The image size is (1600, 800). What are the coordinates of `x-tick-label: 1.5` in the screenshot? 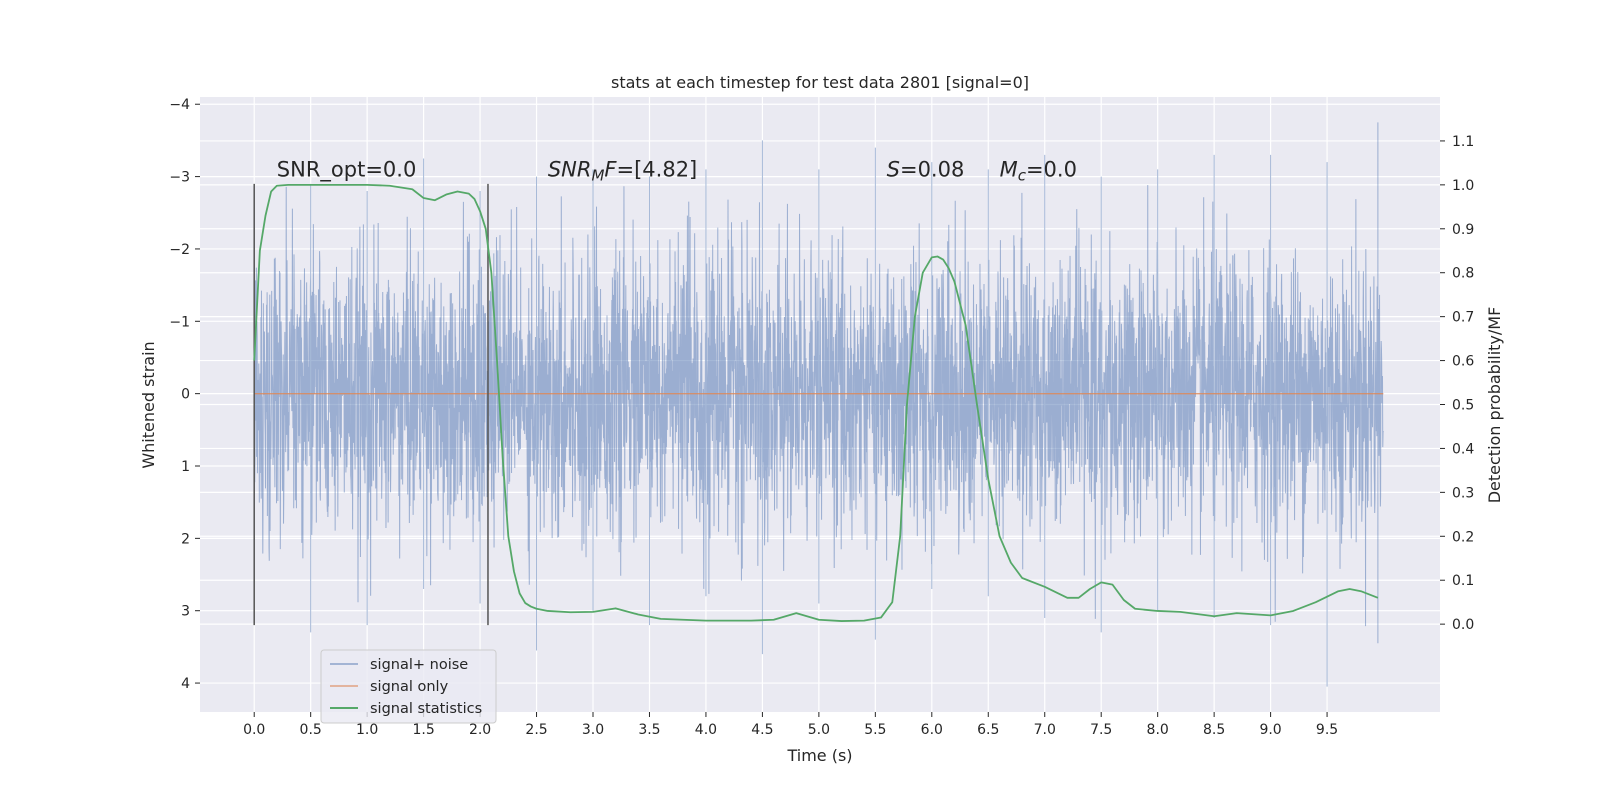 It's located at (423, 730).